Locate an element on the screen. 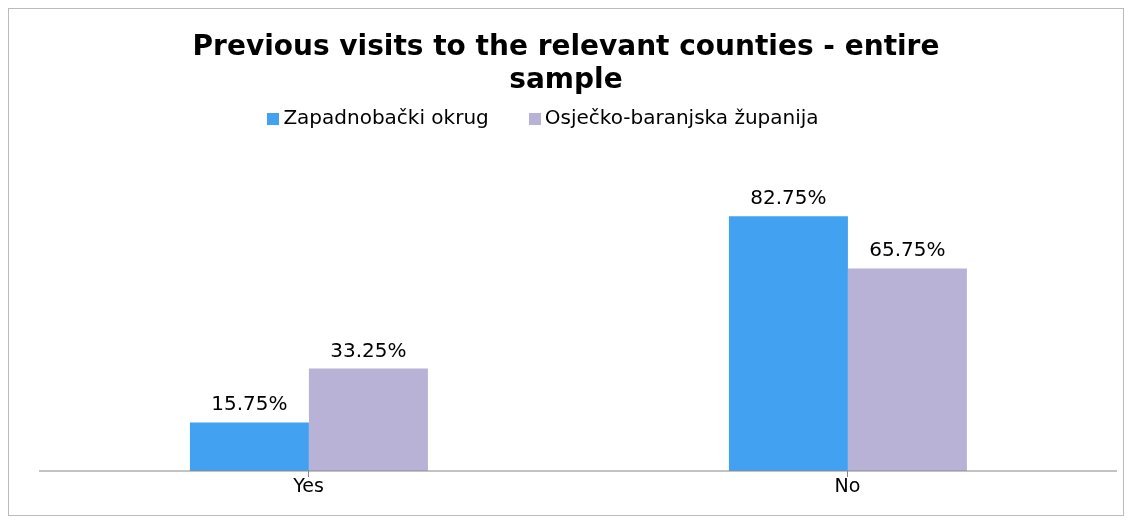 The width and height of the screenshot is (1132, 524). legend-label: Osječko-baranjska županija is located at coordinates (681, 117).